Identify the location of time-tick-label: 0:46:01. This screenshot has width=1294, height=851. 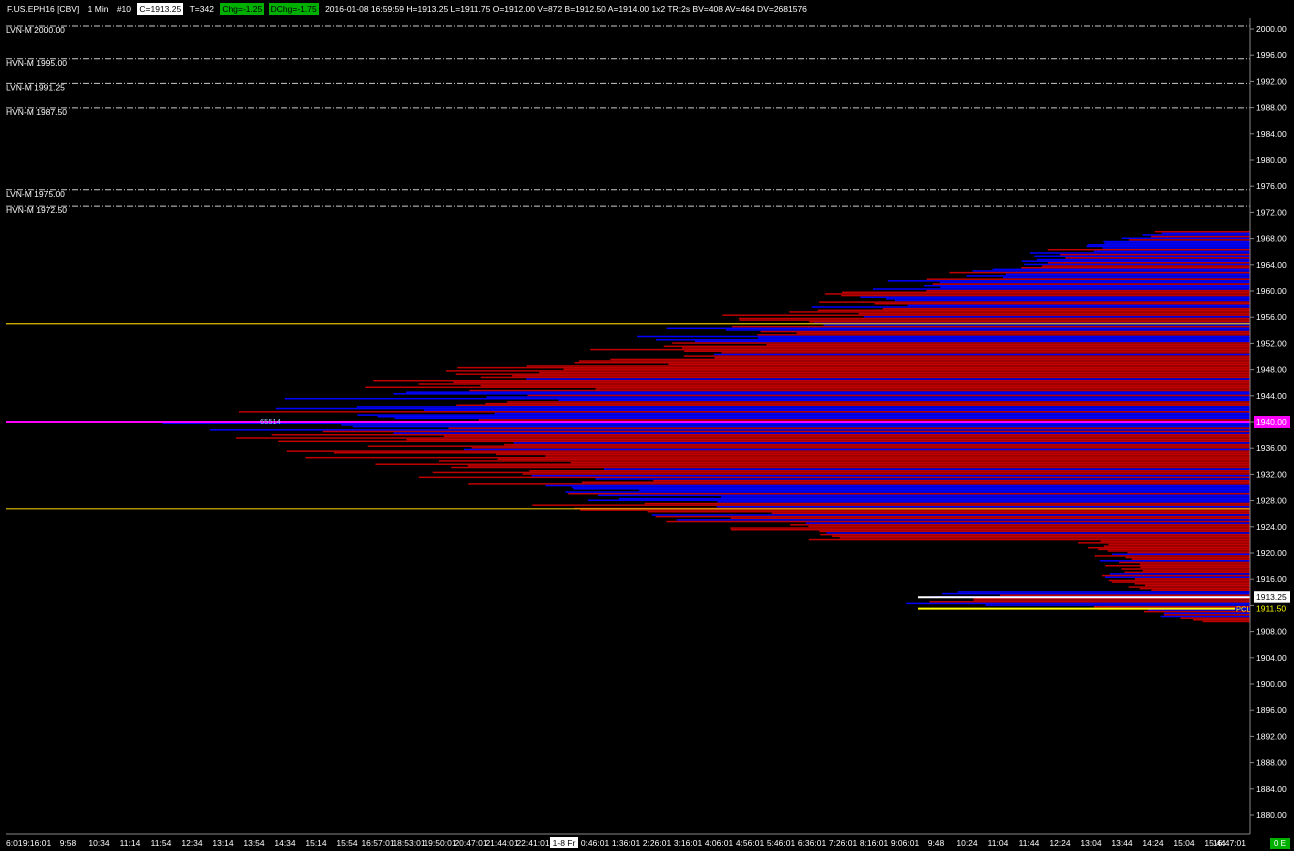
(595, 843).